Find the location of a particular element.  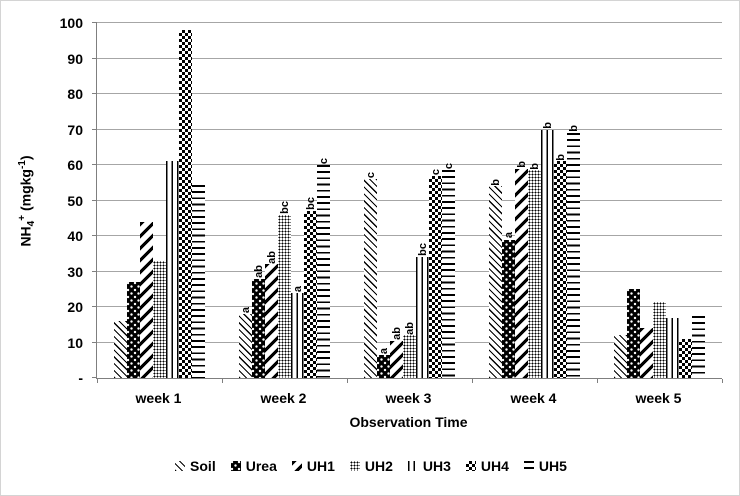

black-dots-pattern-swatch-icon is located at coordinates (235, 466).